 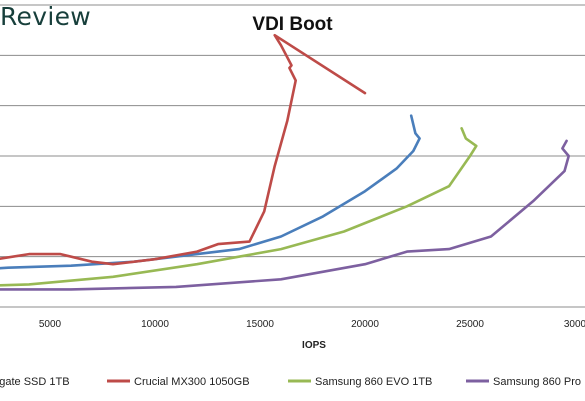 What do you see at coordinates (192, 382) in the screenshot?
I see `legend-label: Crucial MX300 1050GB` at bounding box center [192, 382].